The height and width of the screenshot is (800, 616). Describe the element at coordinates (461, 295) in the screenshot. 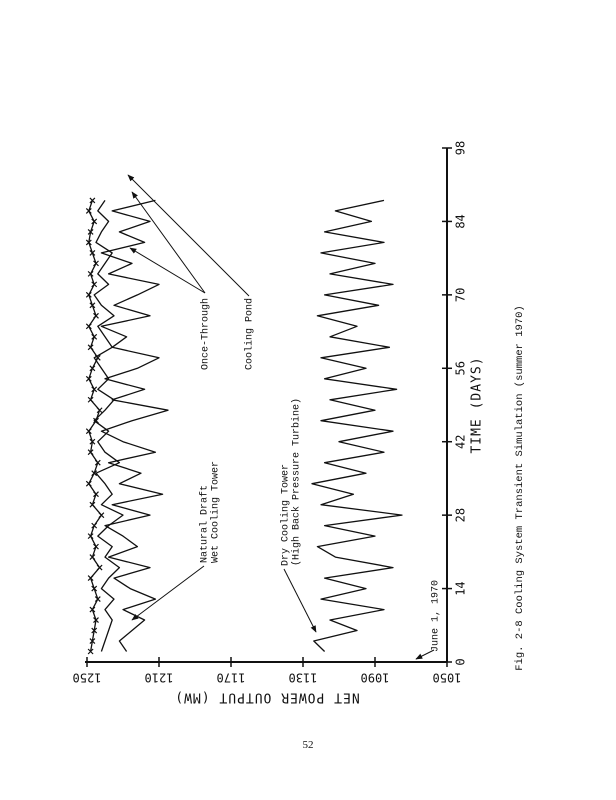

I see `x-tick-label: 70` at that location.